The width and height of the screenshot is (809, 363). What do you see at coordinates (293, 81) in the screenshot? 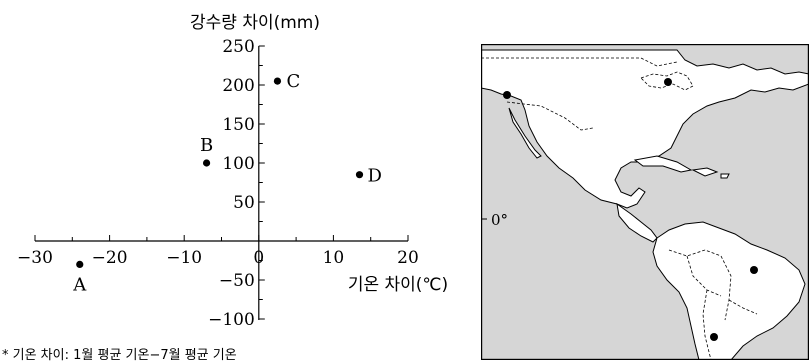
I see `data-point-label-c: C` at bounding box center [293, 81].